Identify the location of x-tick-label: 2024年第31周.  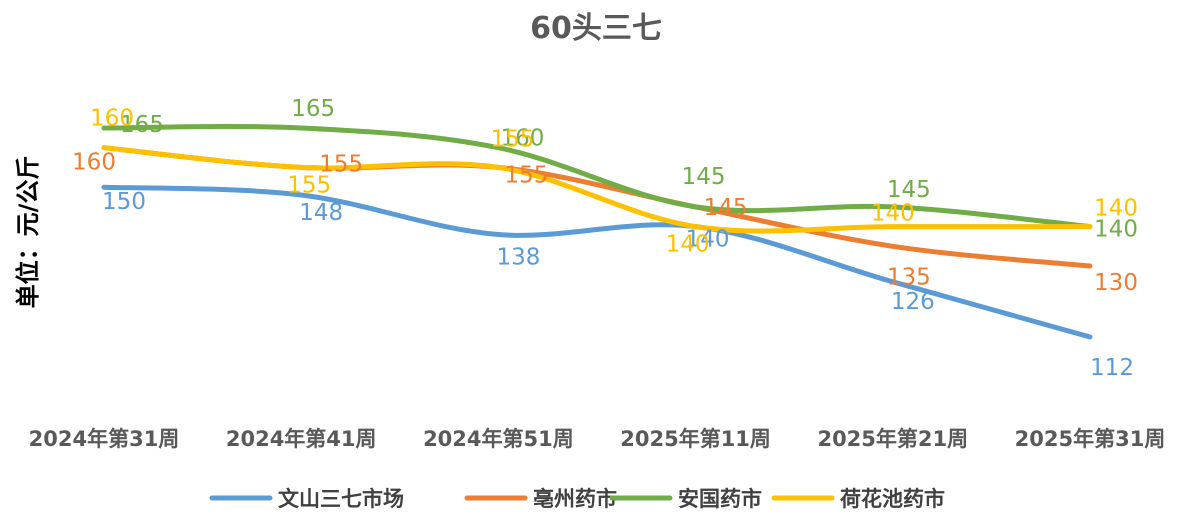
(104, 439).